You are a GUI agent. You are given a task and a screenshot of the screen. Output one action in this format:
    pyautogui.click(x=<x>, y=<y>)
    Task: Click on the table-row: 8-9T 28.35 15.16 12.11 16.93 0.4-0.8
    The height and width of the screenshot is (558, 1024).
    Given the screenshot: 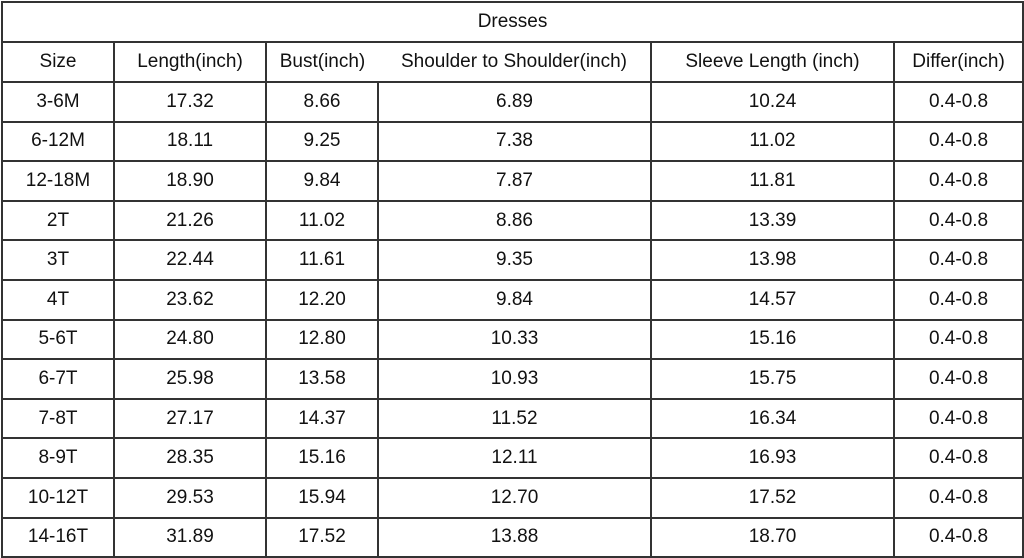 What is the action you would take?
    pyautogui.click(x=512, y=458)
    